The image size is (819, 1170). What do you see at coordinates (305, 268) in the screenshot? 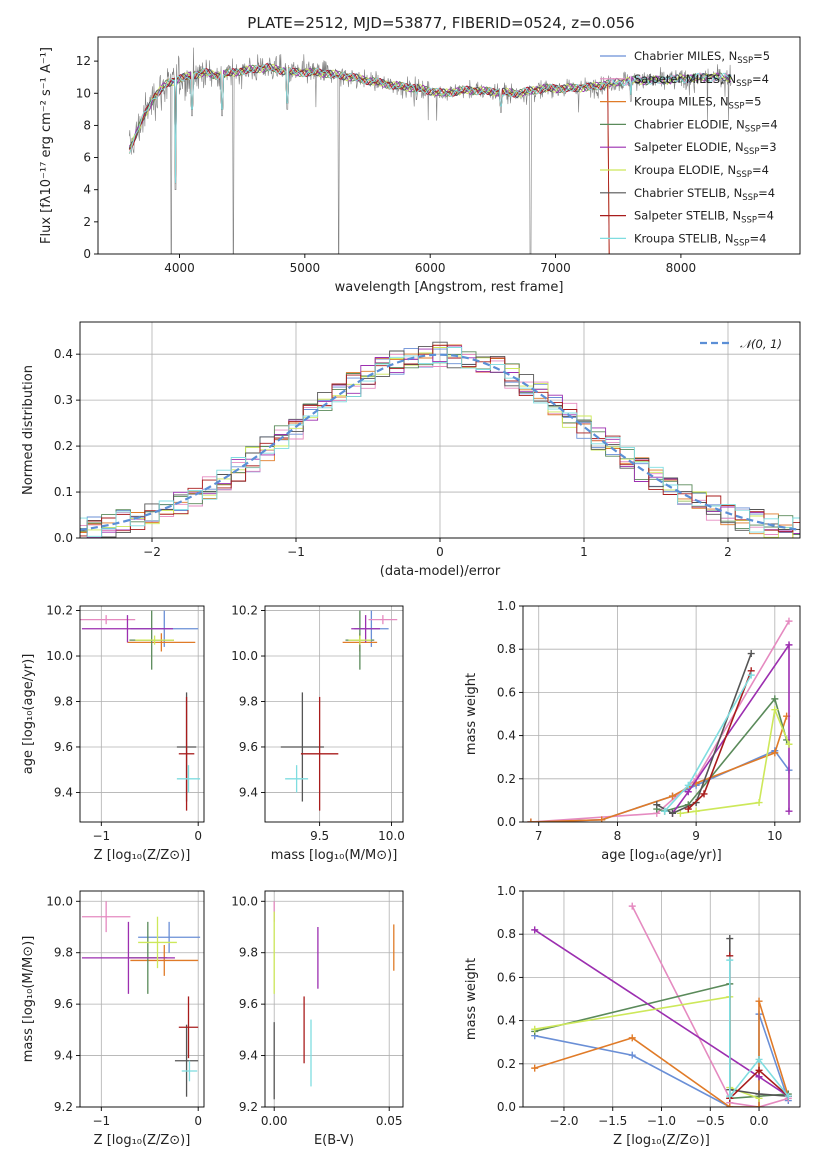
I see `x-tick-label: 5000` at bounding box center [305, 268].